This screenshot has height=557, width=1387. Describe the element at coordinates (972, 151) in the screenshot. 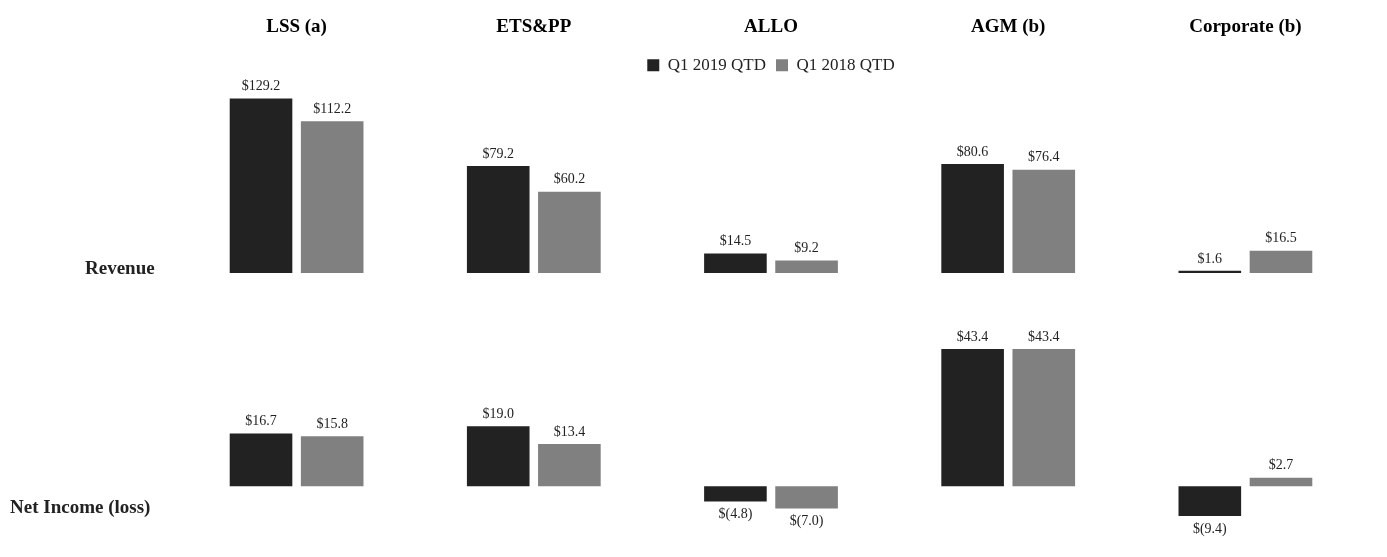

I see `data-label: $80.6` at that location.